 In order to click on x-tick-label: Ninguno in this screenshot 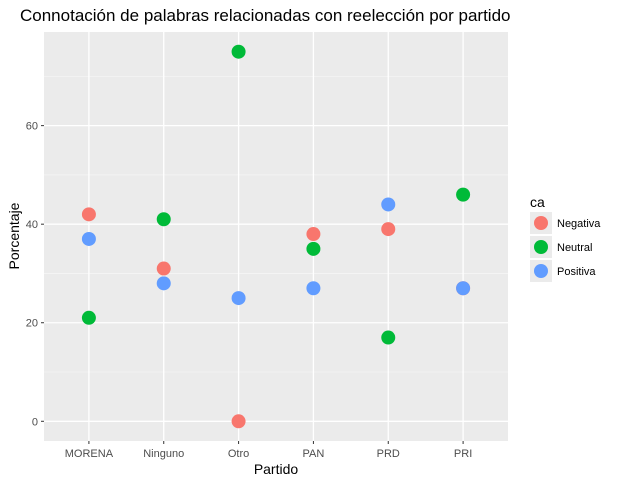, I will do `click(163, 454)`.